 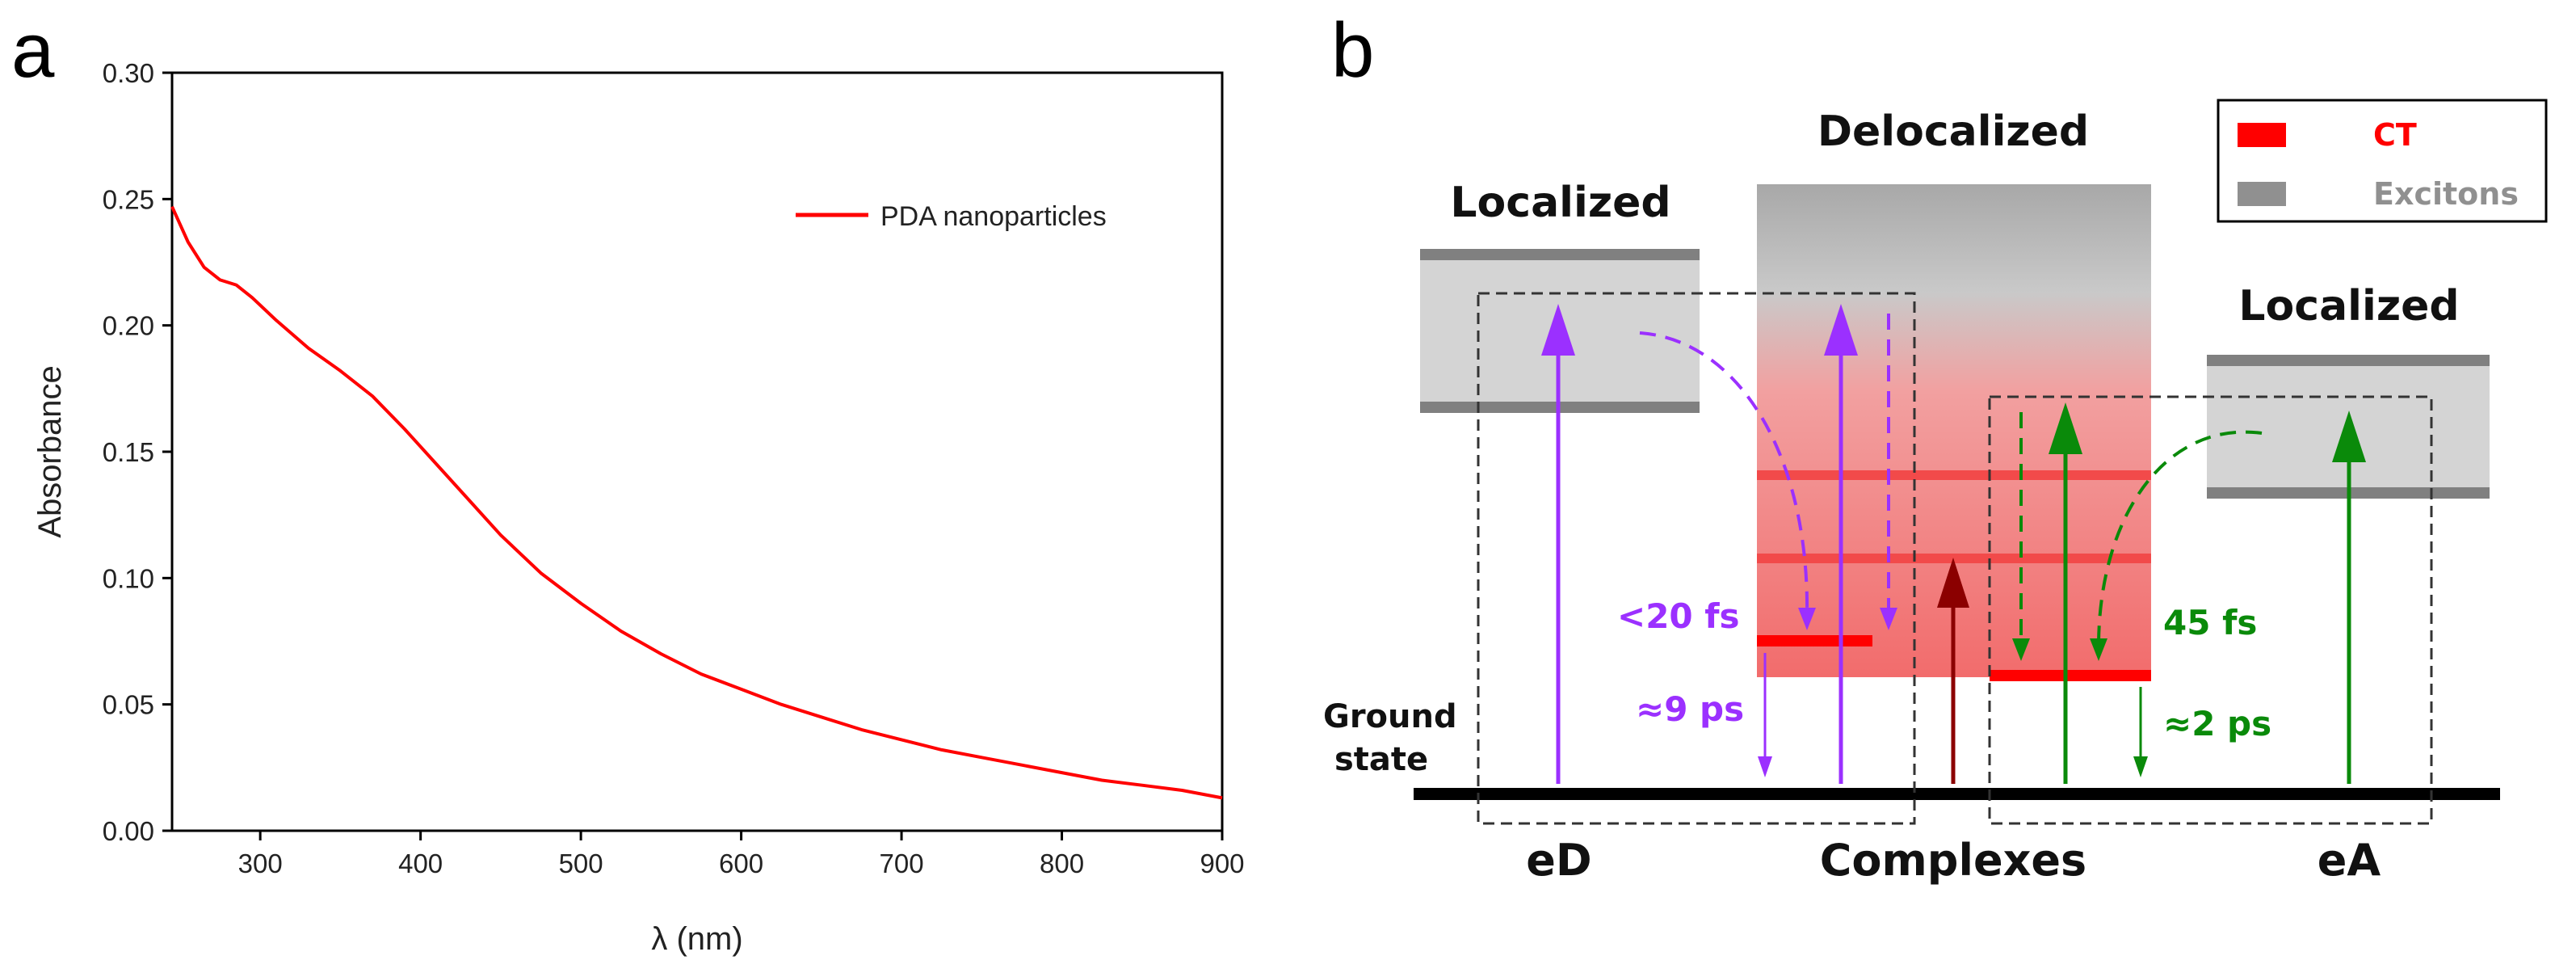 What do you see at coordinates (128, 199) in the screenshot?
I see `y-tick-label: 0.25` at bounding box center [128, 199].